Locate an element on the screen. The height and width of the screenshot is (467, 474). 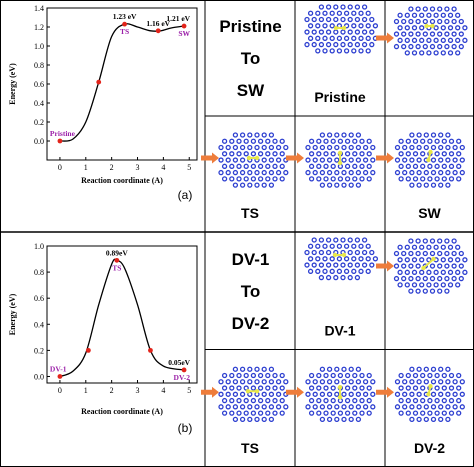
data-label: DV-2 is located at coordinates (182, 377).